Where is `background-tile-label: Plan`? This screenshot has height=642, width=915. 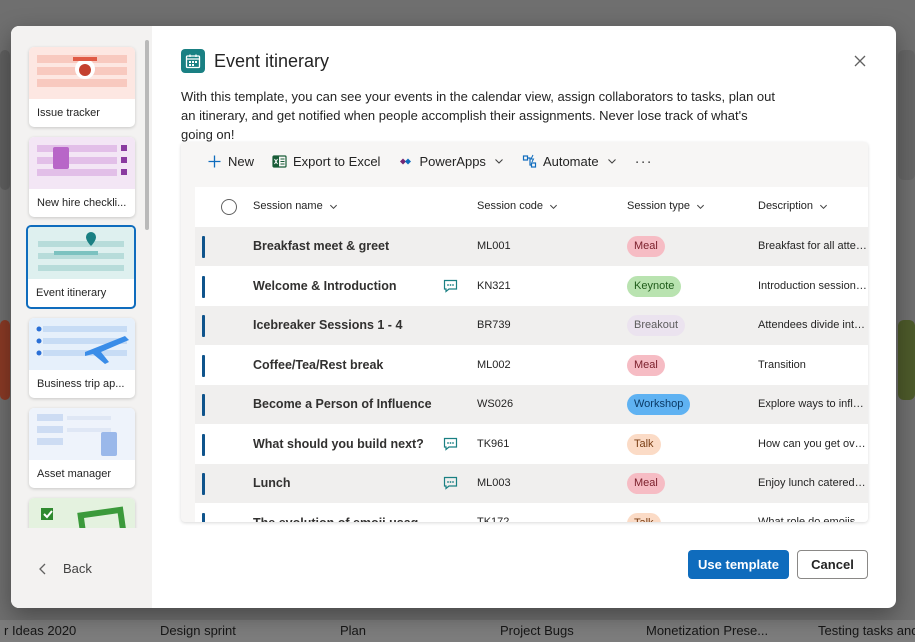 background-tile-label: Plan is located at coordinates (353, 630).